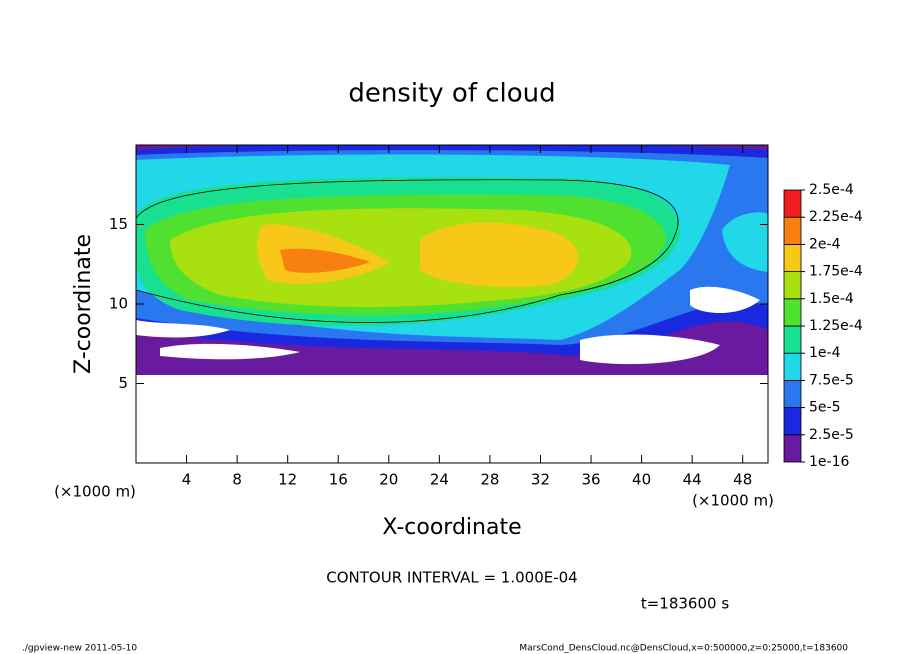 This screenshot has height=654, width=904. What do you see at coordinates (831, 435) in the screenshot?
I see `colorbar-label: 2.5e-5` at bounding box center [831, 435].